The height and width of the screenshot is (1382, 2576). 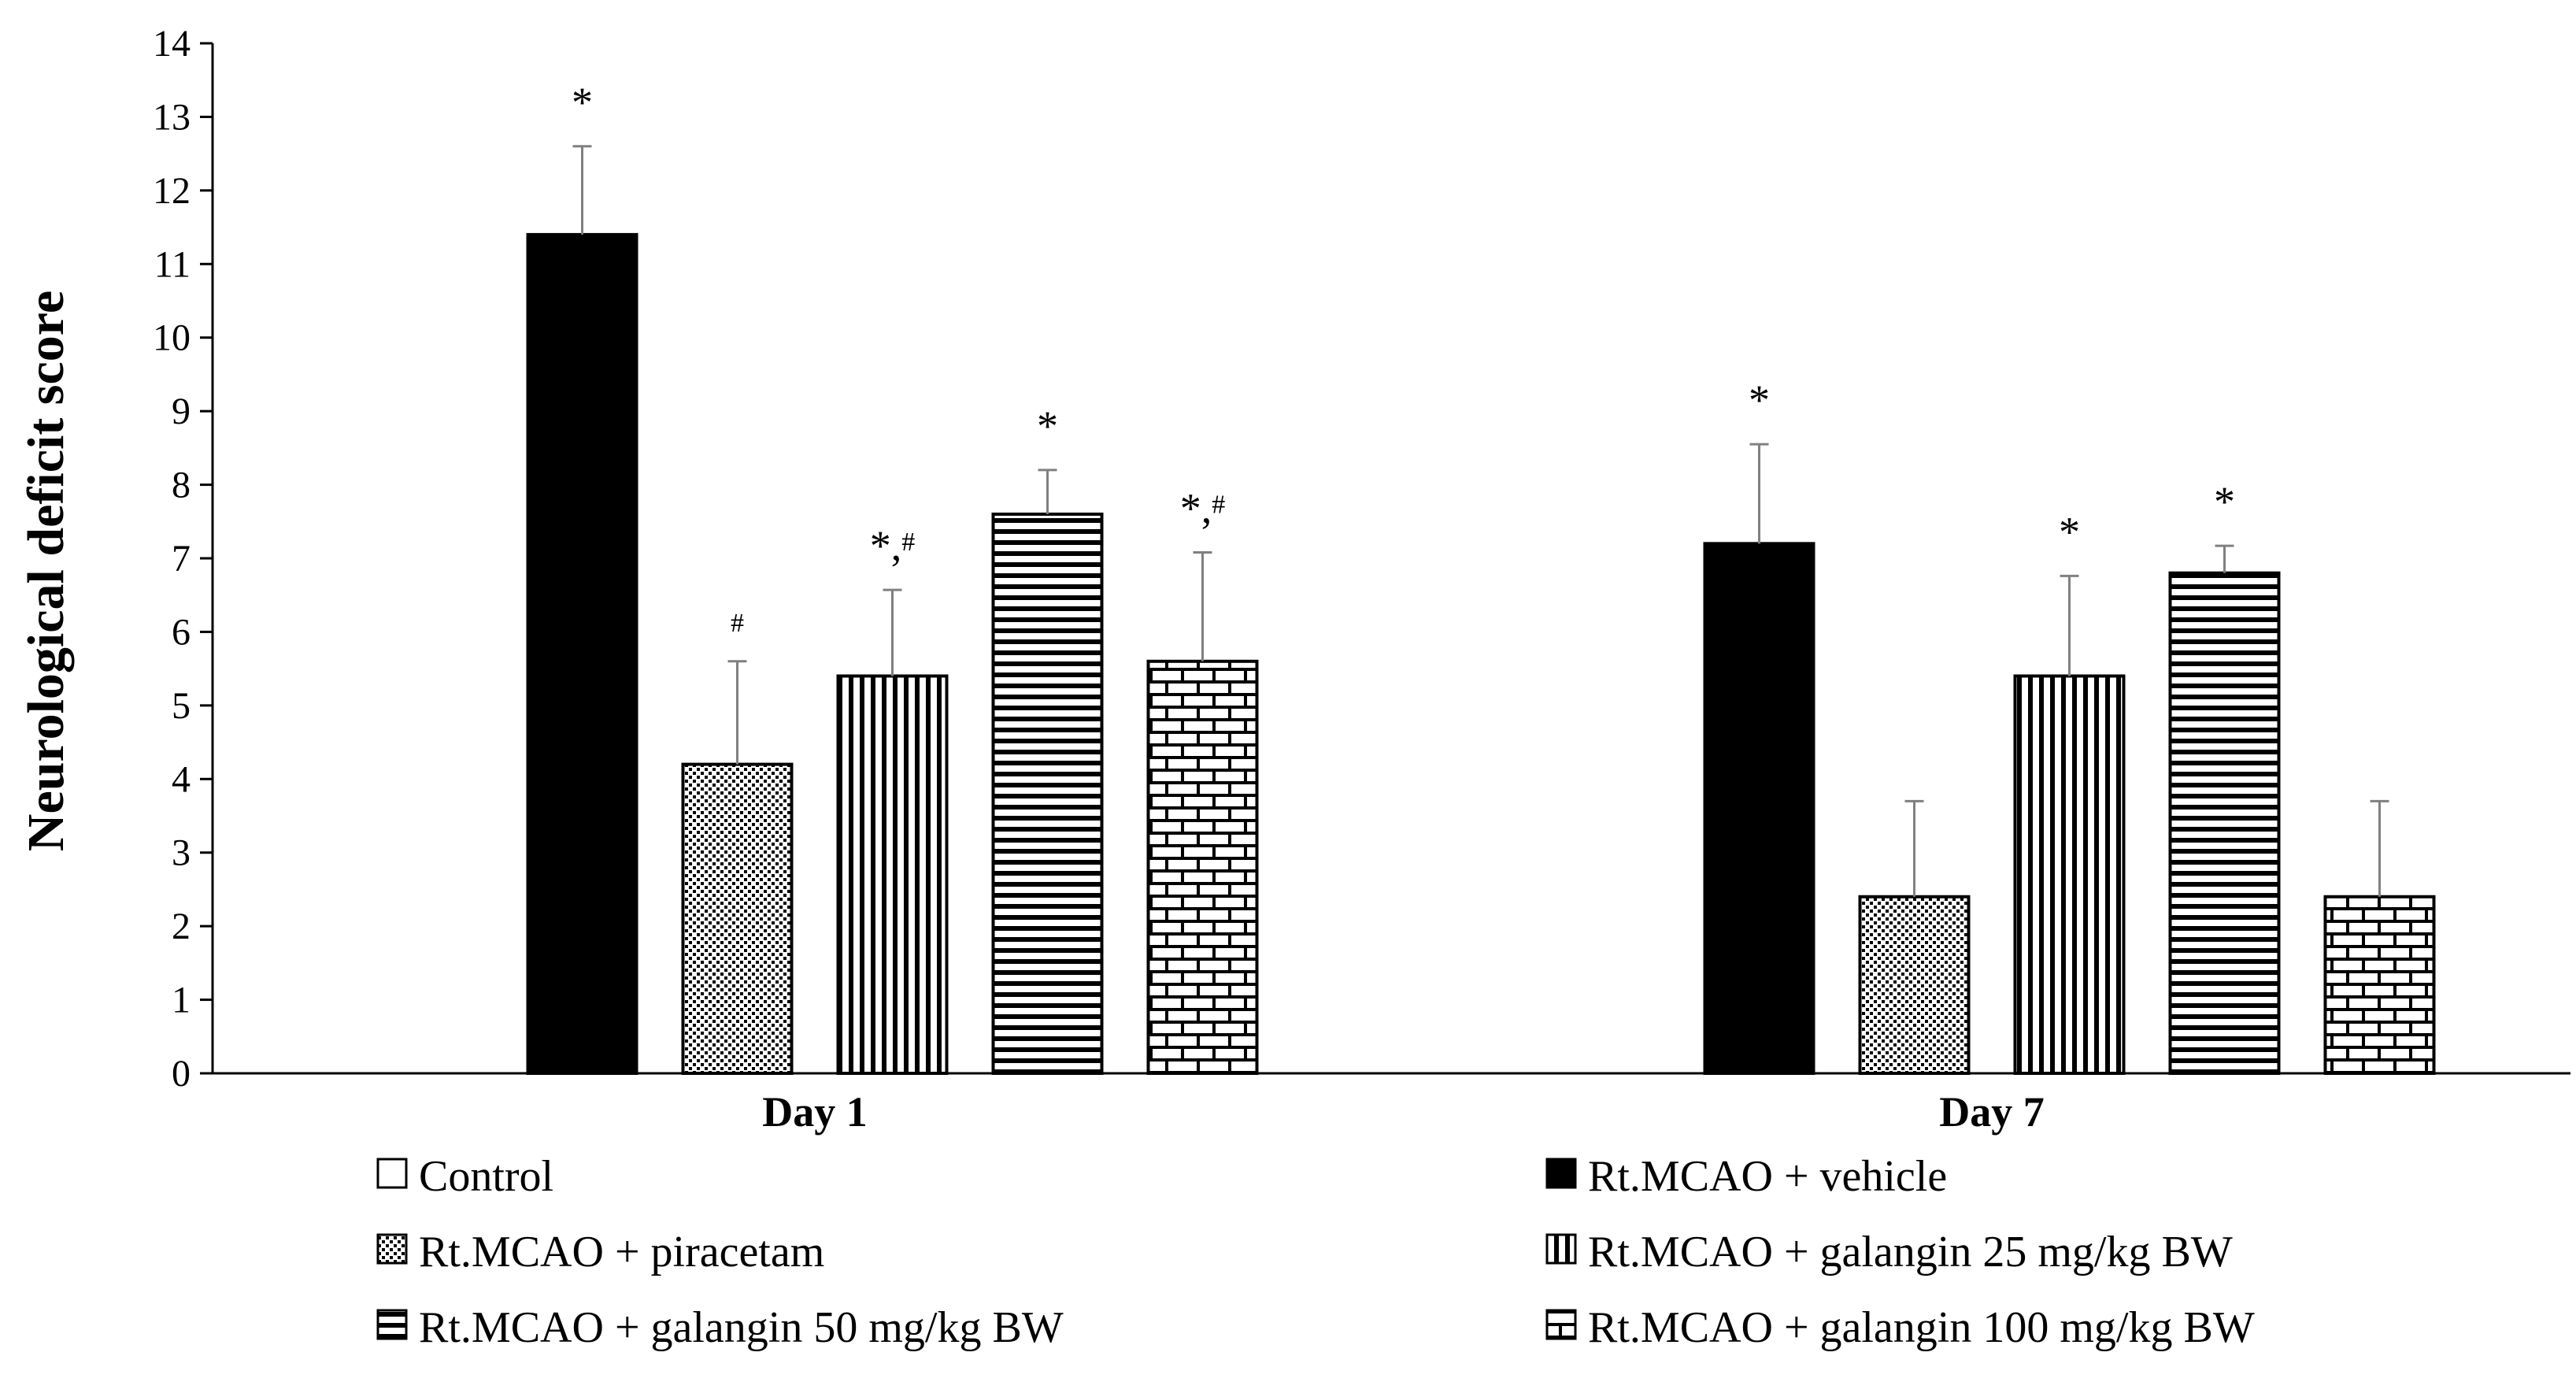 What do you see at coordinates (46, 571) in the screenshot?
I see `y-axis-title: Neurological deficit score` at bounding box center [46, 571].